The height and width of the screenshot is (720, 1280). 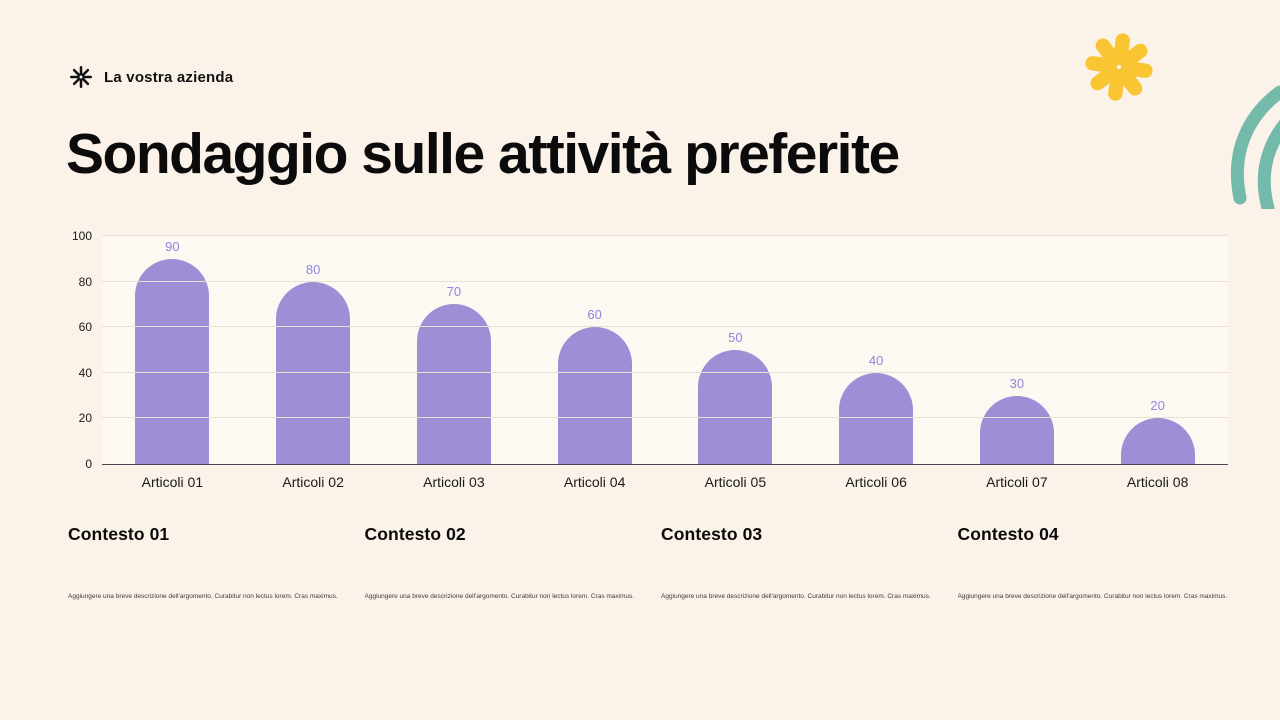 I want to click on bar-column: 40, so click(x=876, y=350).